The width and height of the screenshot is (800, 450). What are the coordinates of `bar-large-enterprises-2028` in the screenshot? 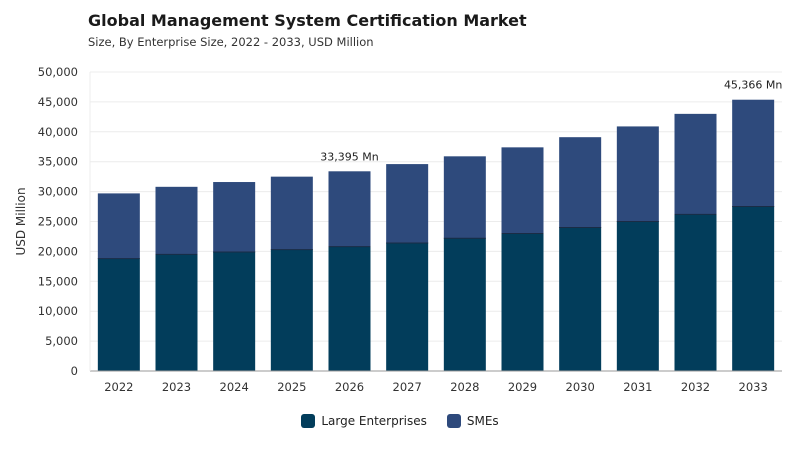 It's located at (464, 304).